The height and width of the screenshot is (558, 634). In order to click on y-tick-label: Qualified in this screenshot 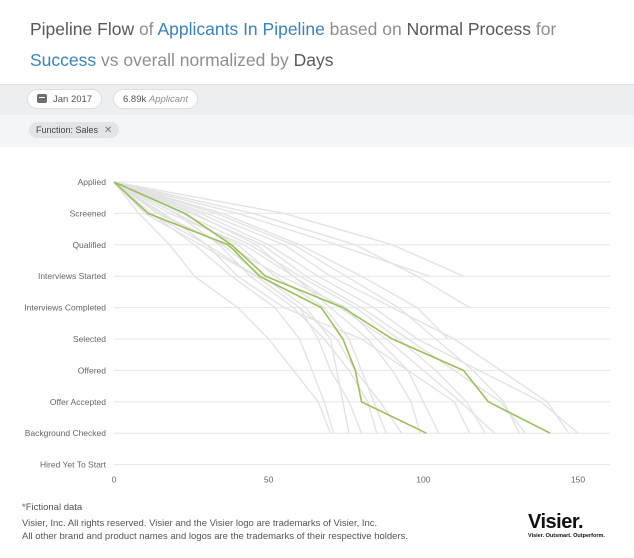, I will do `click(89, 245)`.